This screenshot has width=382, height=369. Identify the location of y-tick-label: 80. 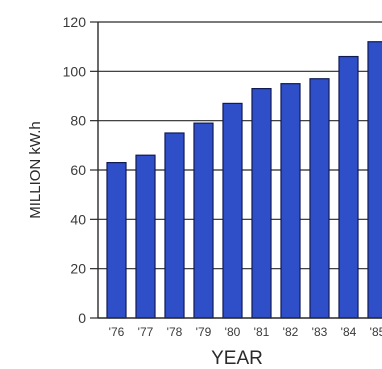
(78, 121).